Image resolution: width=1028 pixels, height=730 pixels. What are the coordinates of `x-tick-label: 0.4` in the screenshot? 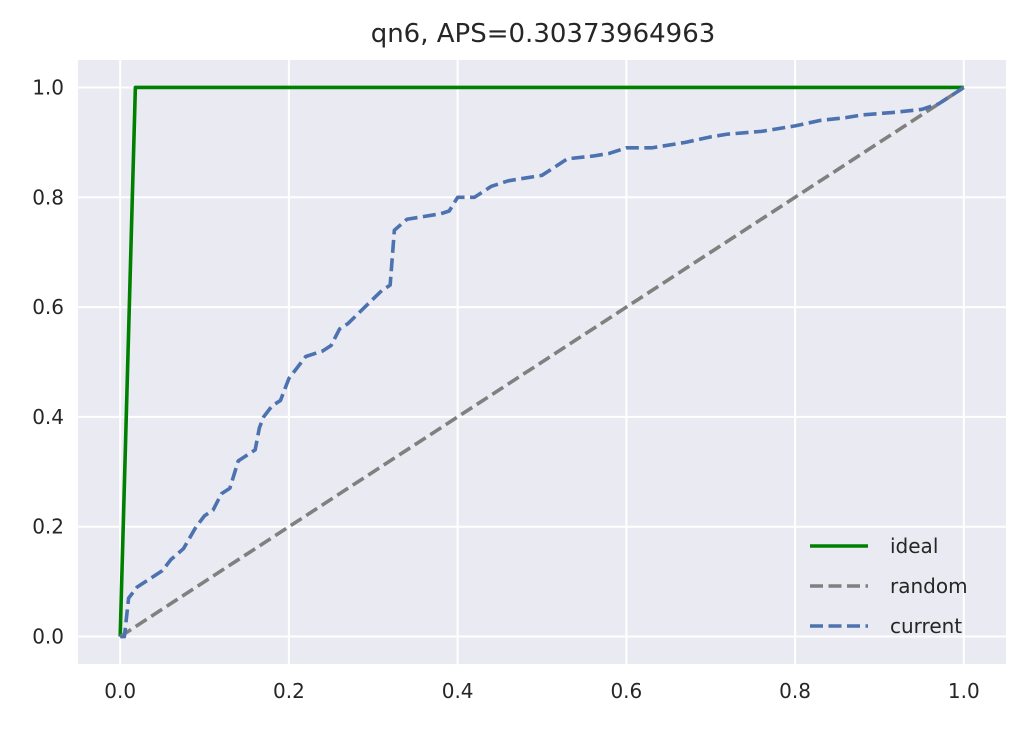 It's located at (458, 691).